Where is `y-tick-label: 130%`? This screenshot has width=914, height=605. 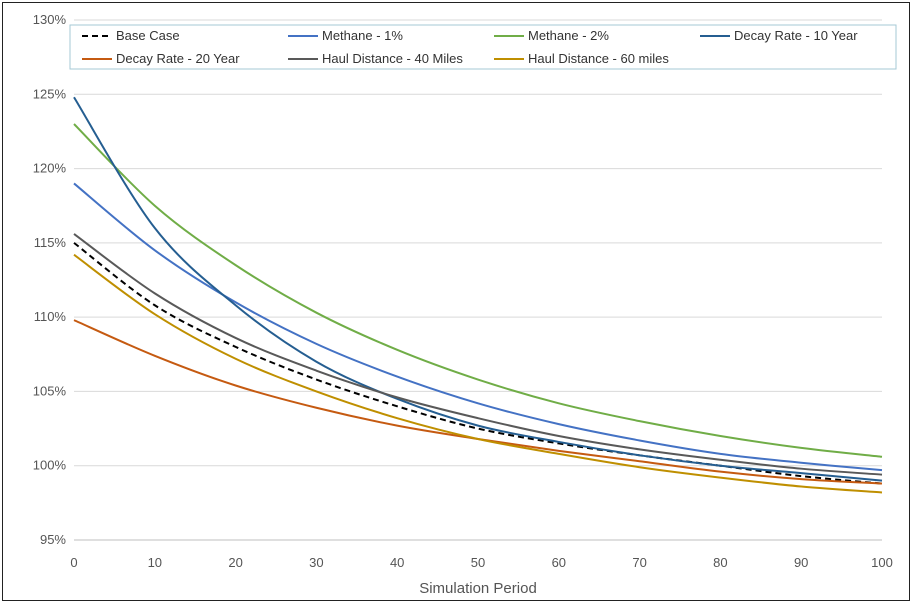
y-tick-label: 130% is located at coordinates (50, 19).